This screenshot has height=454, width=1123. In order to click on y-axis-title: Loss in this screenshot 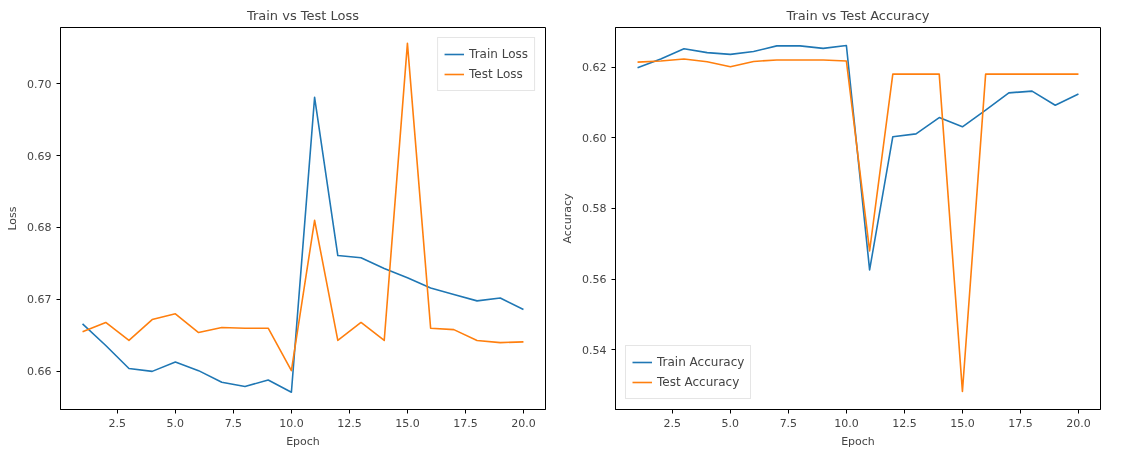, I will do `click(13, 218)`.